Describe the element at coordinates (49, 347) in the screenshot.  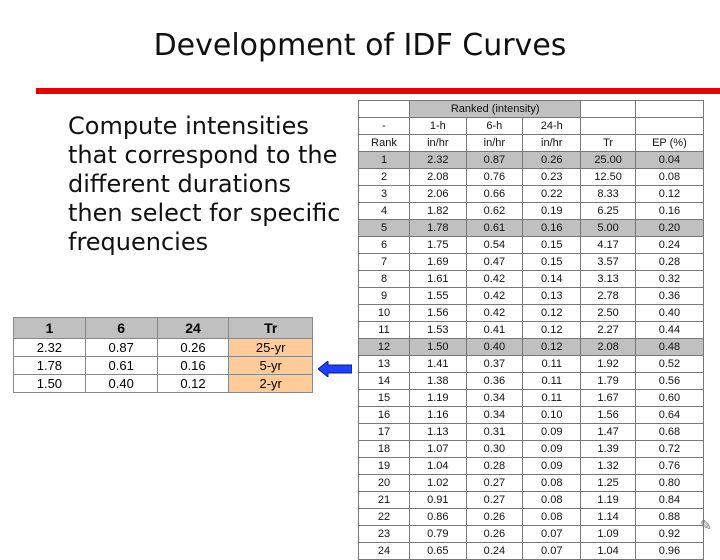
I see `summary-cell: 2.32` at that location.